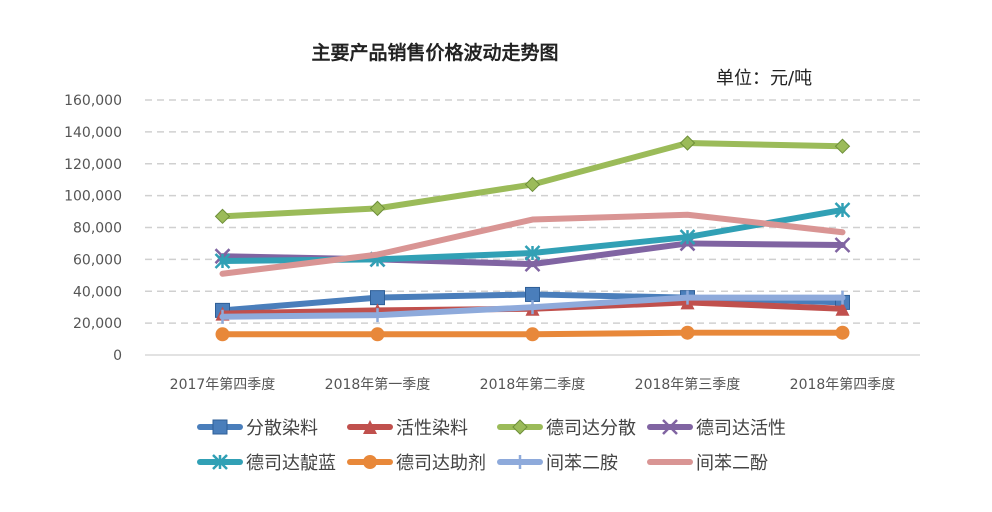 The image size is (992, 512). I want to click on legend-label: 德司达活性, so click(741, 428).